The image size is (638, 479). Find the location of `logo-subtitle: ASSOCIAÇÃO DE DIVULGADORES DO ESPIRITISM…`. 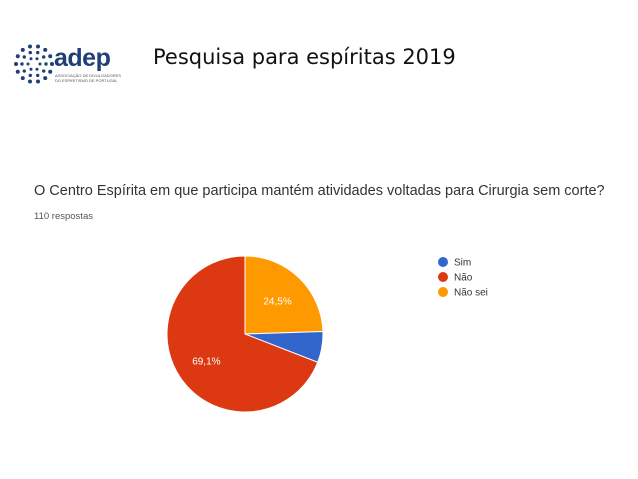

logo-subtitle: ASSOCIAÇÃO DE DIVULGADORES DO ESPIRITISM… is located at coordinates (88, 78).